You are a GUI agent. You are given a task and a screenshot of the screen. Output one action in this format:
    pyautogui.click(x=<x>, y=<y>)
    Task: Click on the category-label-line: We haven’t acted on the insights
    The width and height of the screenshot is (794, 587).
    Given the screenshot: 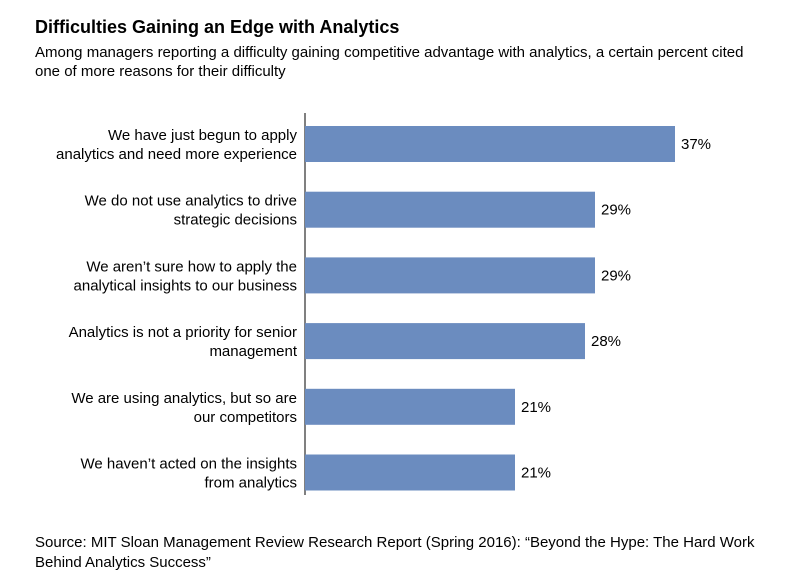 What is the action you would take?
    pyautogui.click(x=188, y=464)
    